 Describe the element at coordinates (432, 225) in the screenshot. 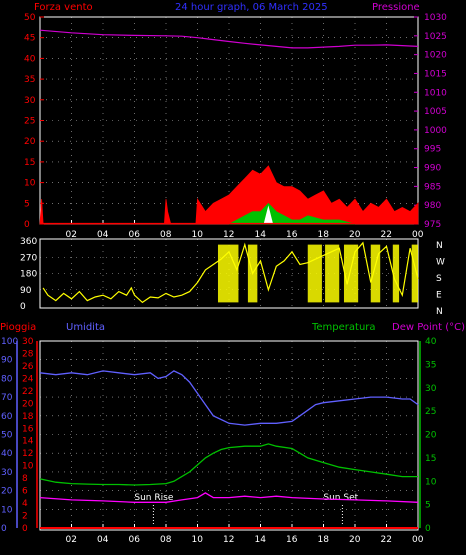

I see `pressure-tick-label: 975` at that location.